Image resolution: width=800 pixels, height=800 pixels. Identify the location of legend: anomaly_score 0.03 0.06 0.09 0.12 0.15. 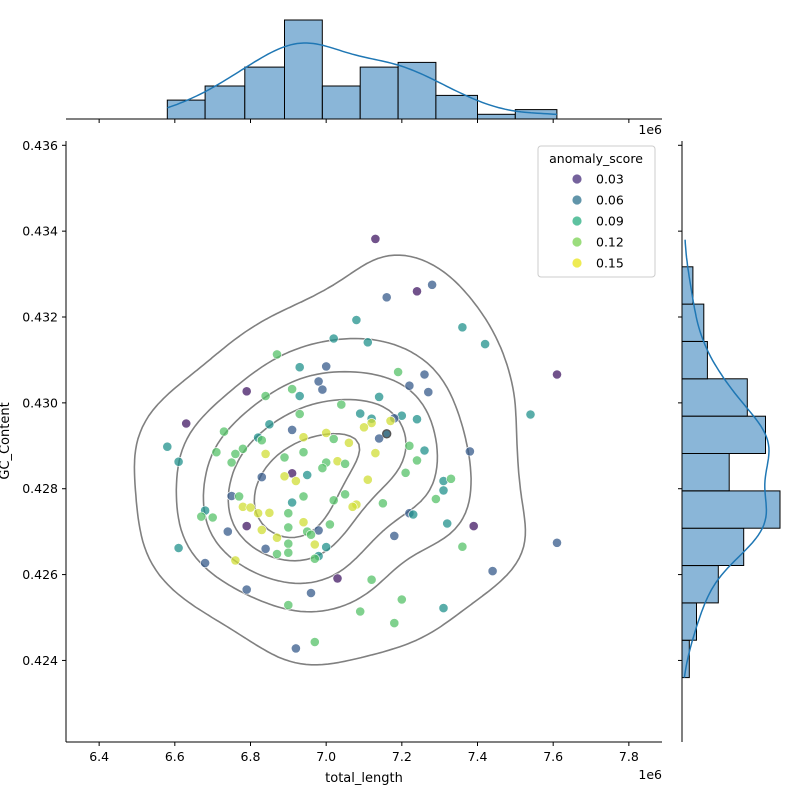
(596, 211).